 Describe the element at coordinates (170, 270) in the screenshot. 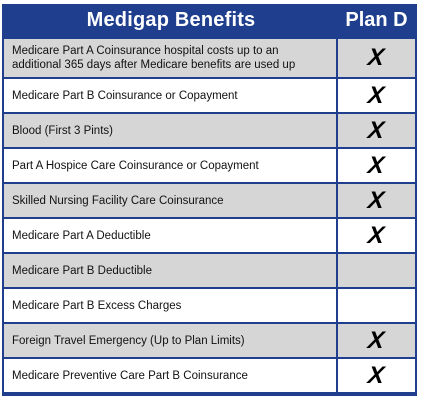

I see `benefit-cell: Medicare Part B Deductible` at that location.